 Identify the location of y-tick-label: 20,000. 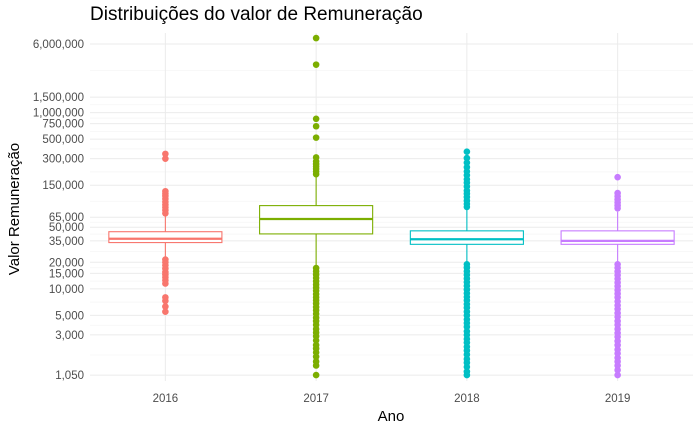
(66, 263).